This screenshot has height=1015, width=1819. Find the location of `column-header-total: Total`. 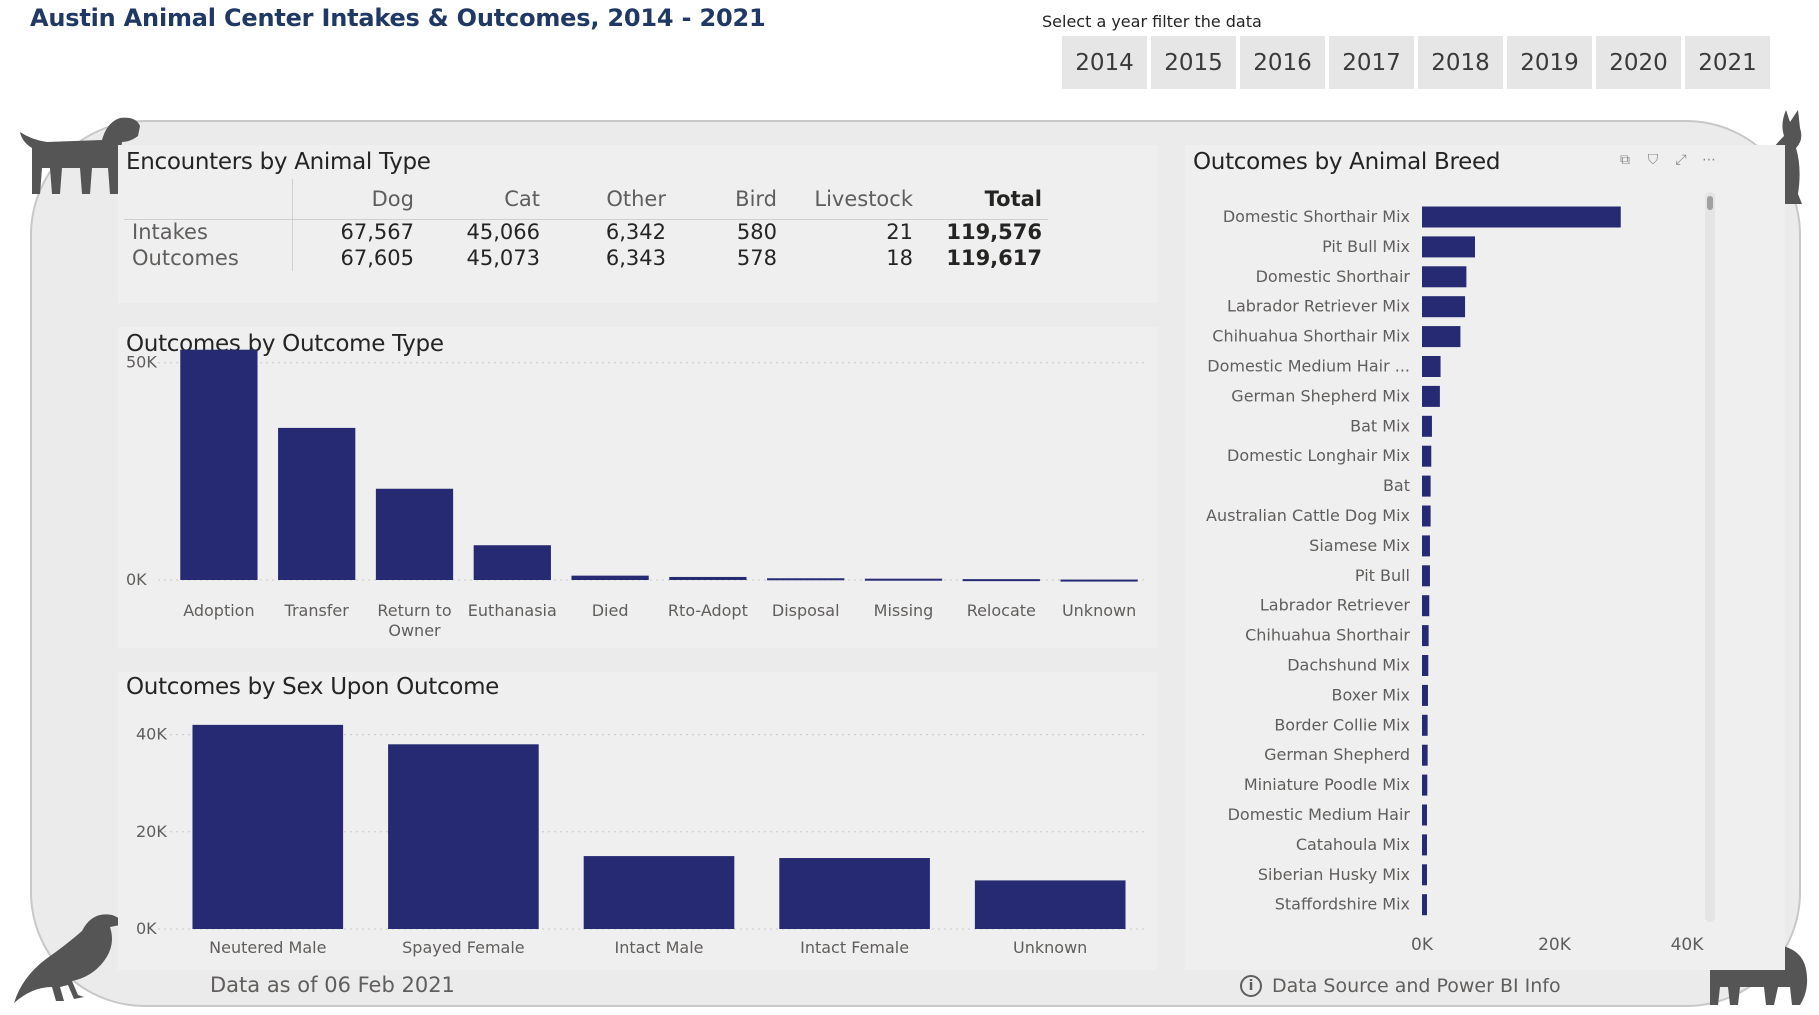

column-header-total: Total is located at coordinates (1013, 198).